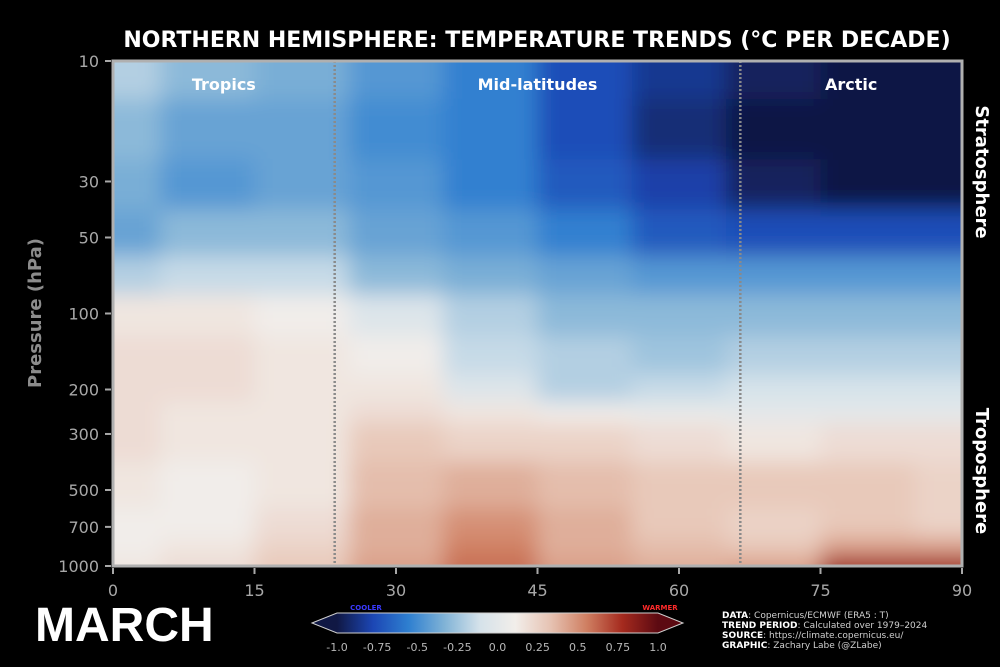 Image resolution: width=1000 pixels, height=667 pixels. What do you see at coordinates (124, 625) in the screenshot?
I see `month-label: MARCH` at bounding box center [124, 625].